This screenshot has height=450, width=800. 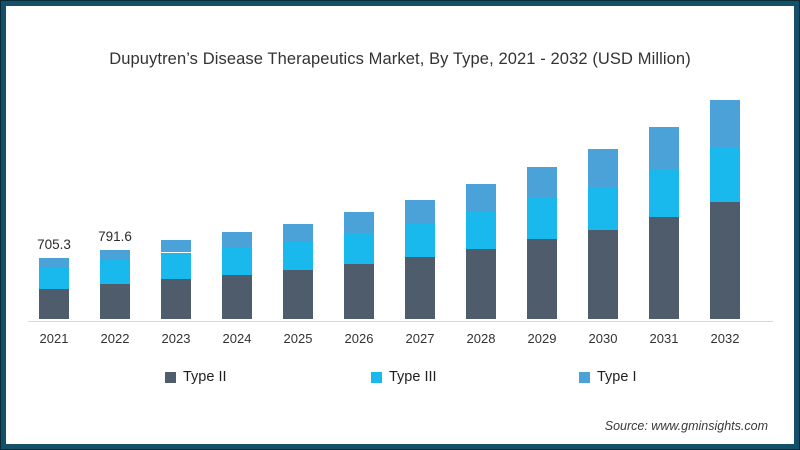 I want to click on bar-segment-type-i-2022, so click(x=115, y=255).